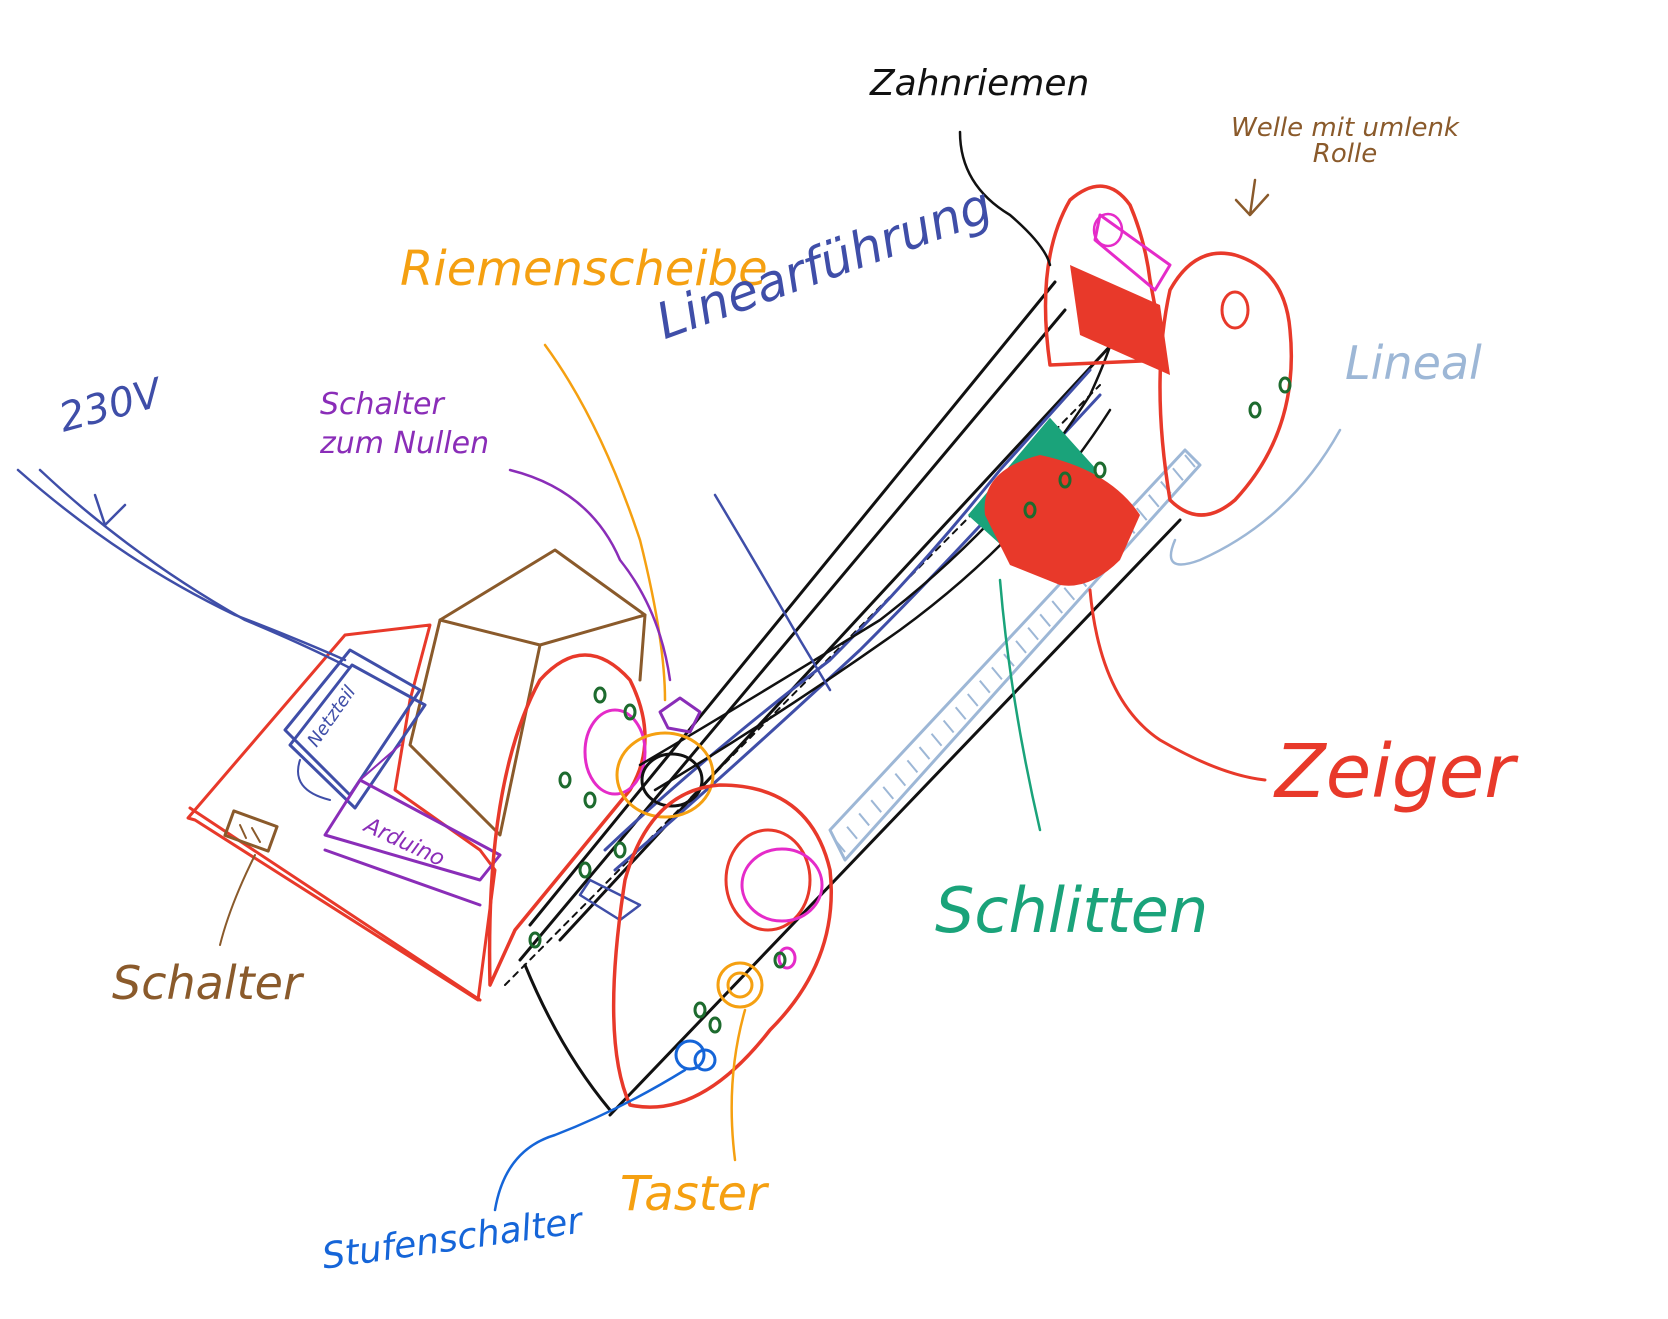 The width and height of the screenshot is (1668, 1319). I want to click on label-riemenscheibe: Riemenscheibe, so click(584, 269).